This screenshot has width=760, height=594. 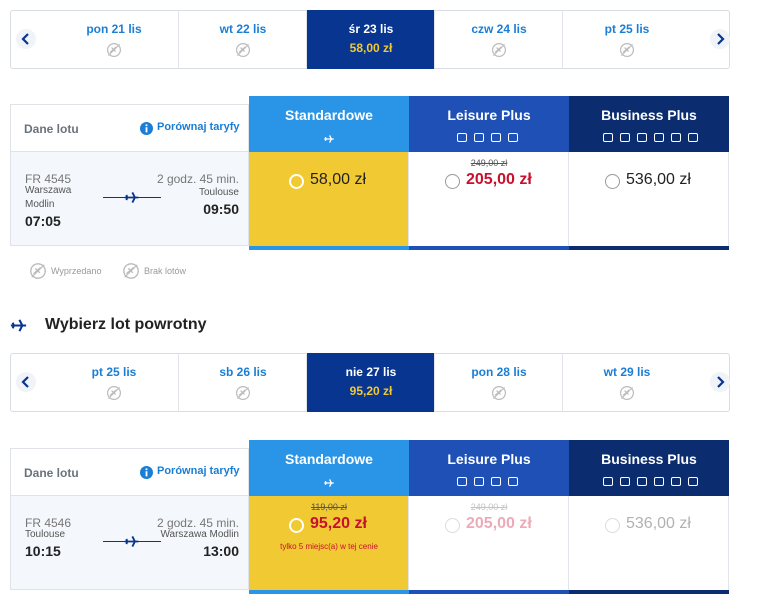 What do you see at coordinates (18, 325) in the screenshot?
I see `title-plane` at bounding box center [18, 325].